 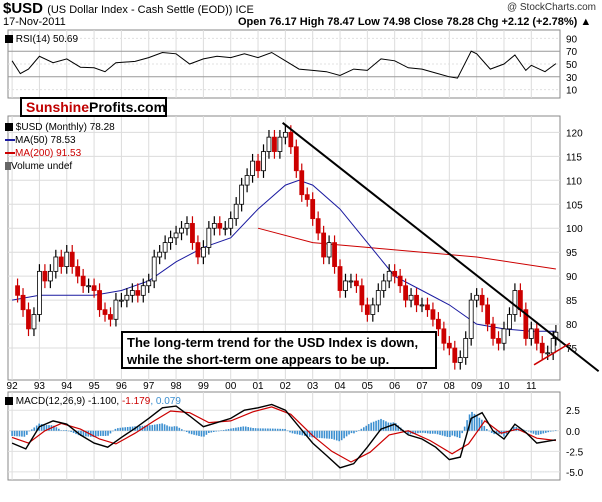 What do you see at coordinates (422, 386) in the screenshot?
I see `x-tick-label: 07` at bounding box center [422, 386].